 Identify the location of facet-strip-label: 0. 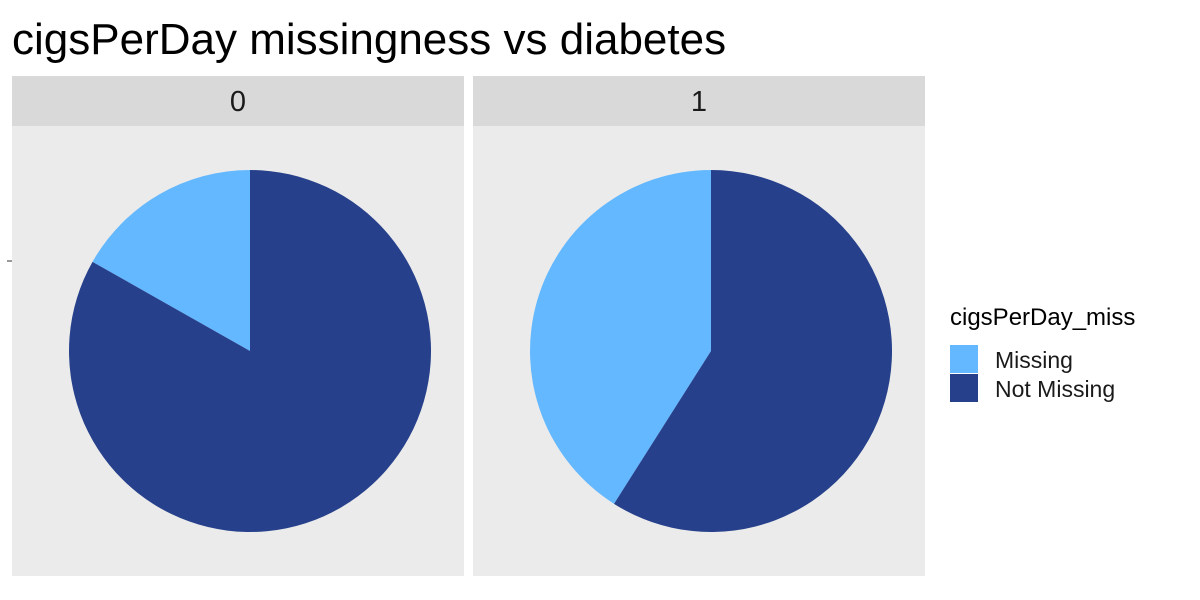
(238, 102).